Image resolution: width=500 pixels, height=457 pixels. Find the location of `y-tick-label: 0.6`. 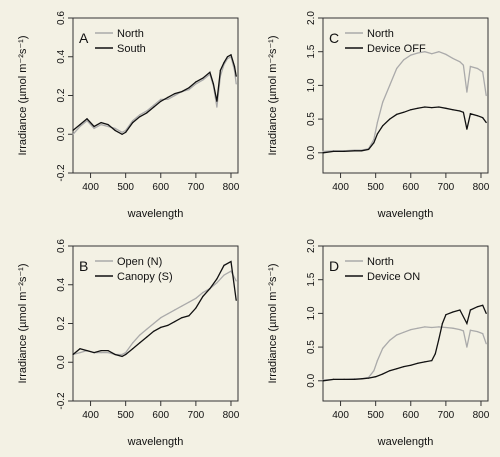

y-tick-label: 0.6 is located at coordinates (61, 18).